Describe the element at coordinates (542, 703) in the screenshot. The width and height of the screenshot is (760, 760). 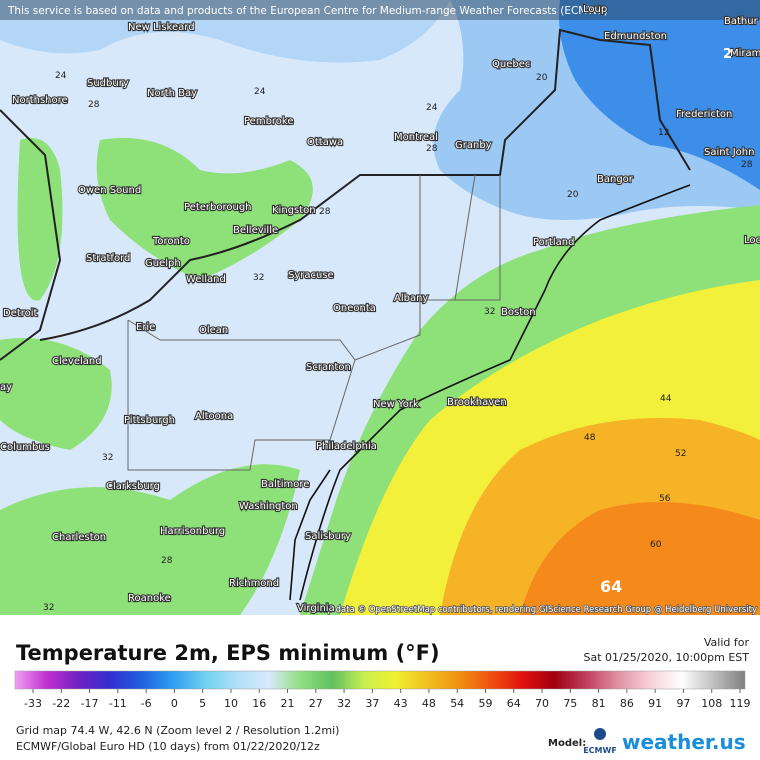
I see `colorbar-tick-label: 70` at that location.